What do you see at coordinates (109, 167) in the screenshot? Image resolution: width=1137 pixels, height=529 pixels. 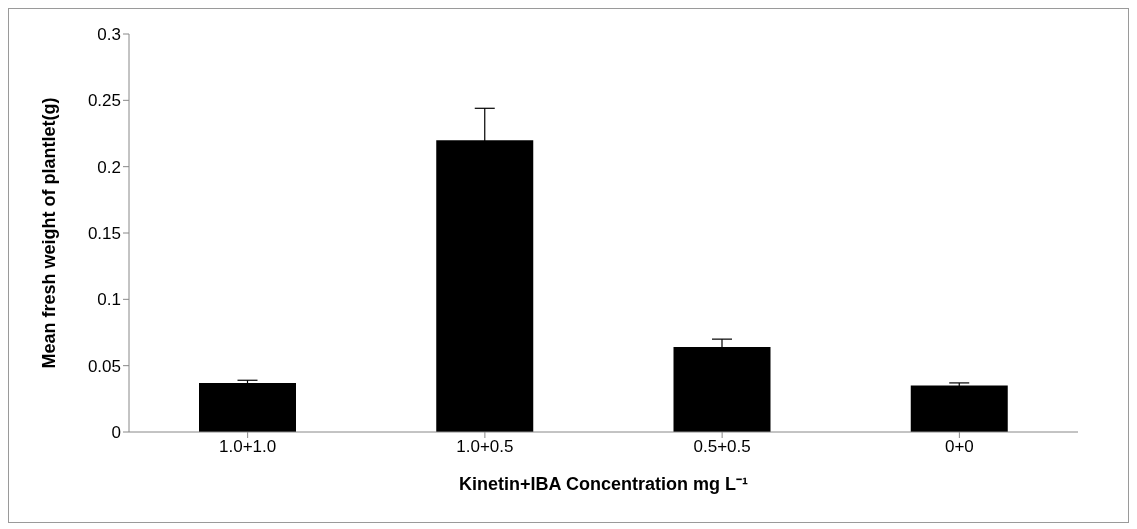 I see `y-tick-label: 0.2` at bounding box center [109, 167].